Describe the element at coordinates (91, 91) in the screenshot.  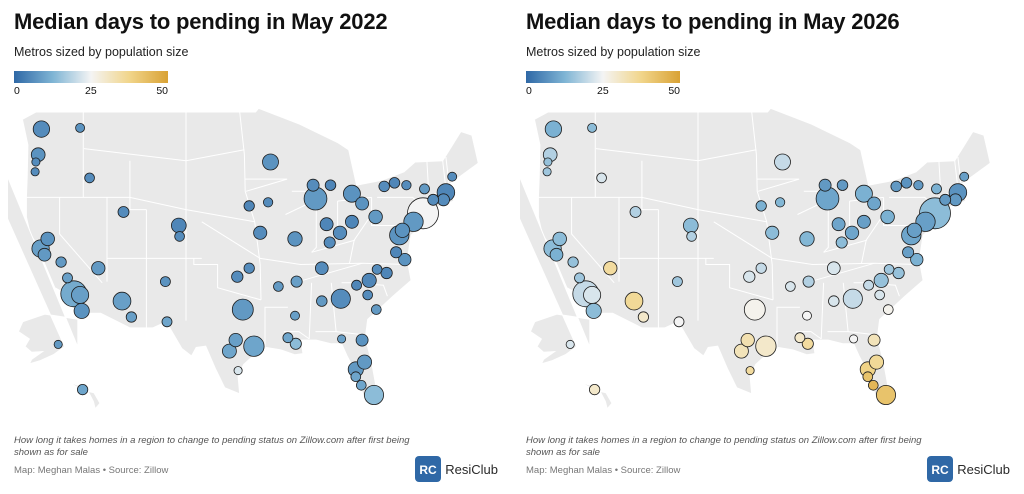
I see `legend-mid-label: 25` at that location.